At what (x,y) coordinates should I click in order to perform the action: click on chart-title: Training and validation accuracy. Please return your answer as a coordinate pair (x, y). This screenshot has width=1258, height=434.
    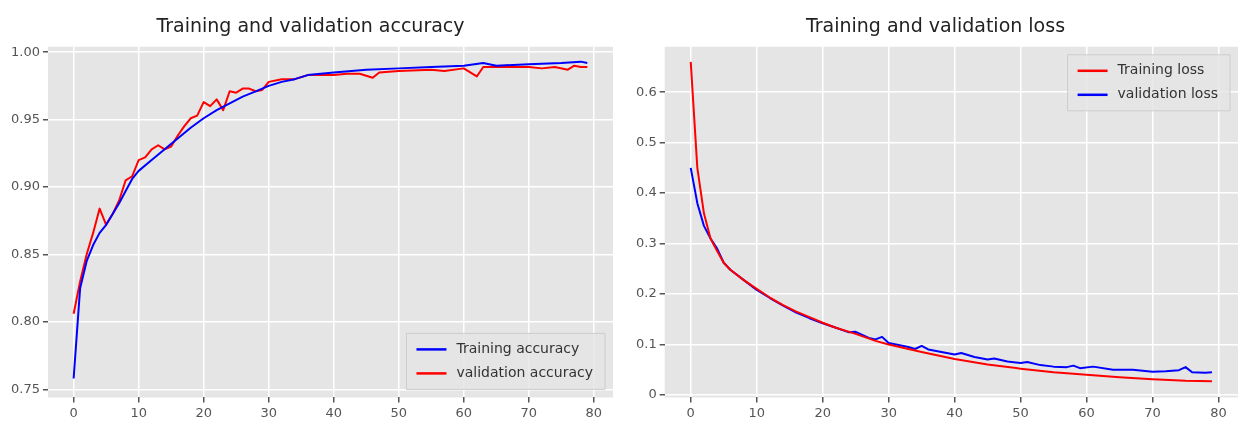
    Looking at the image, I should click on (310, 25).